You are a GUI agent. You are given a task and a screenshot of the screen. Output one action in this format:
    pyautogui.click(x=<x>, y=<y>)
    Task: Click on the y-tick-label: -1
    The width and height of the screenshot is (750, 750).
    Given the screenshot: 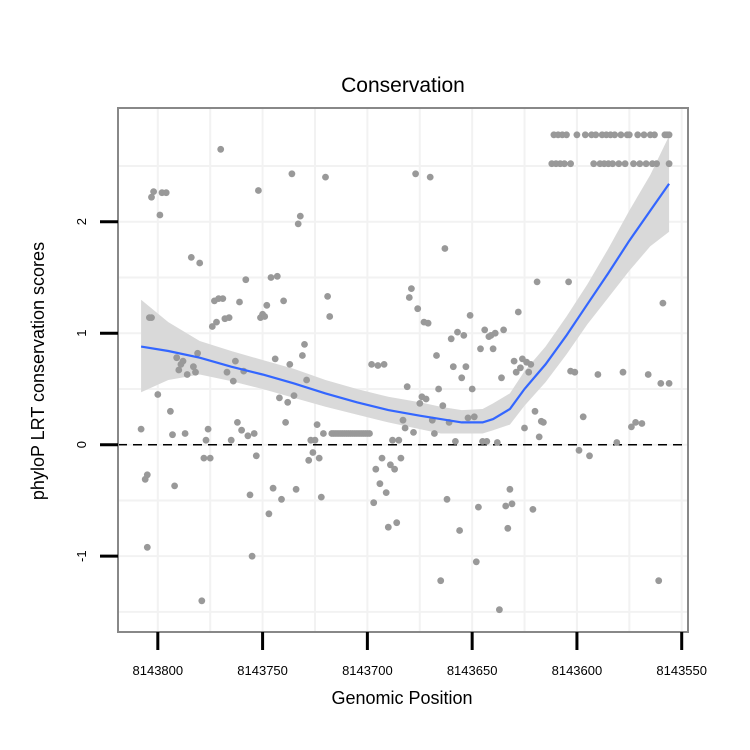 What is the action you would take?
    pyautogui.click(x=81, y=556)
    